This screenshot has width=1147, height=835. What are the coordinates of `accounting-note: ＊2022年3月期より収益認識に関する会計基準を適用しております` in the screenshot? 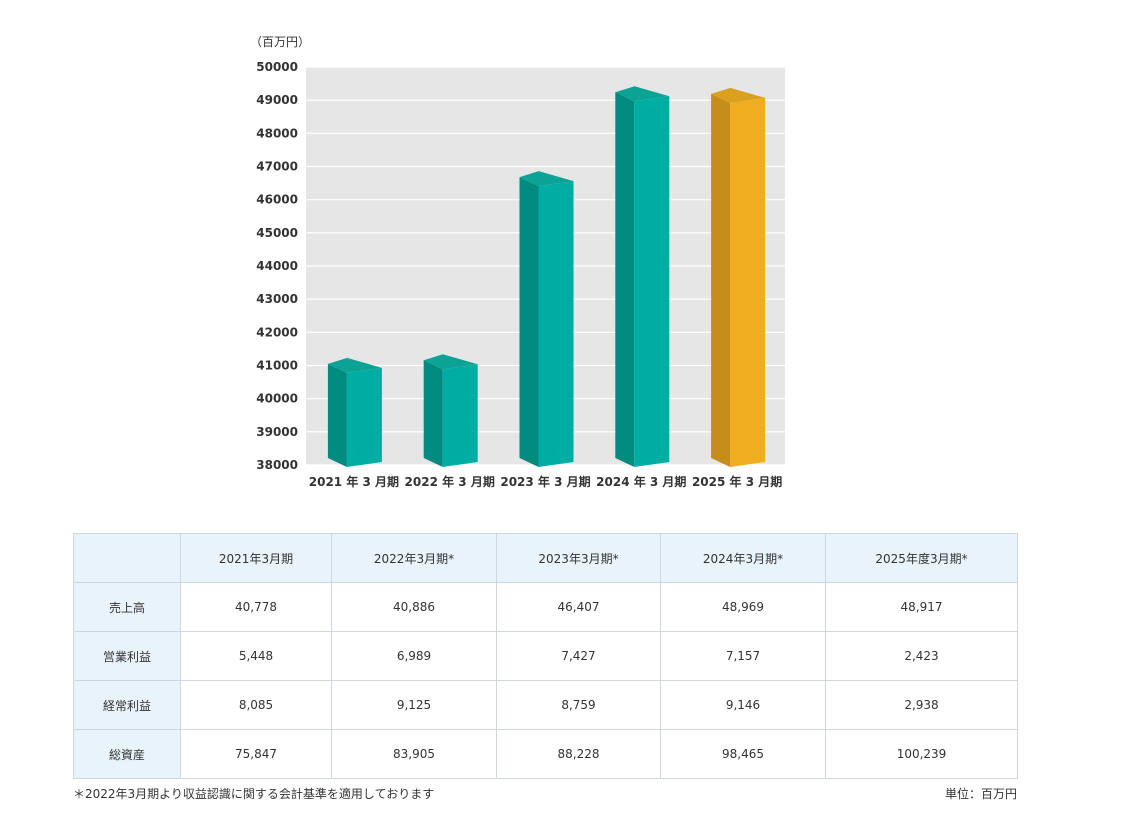 It's located at (254, 794).